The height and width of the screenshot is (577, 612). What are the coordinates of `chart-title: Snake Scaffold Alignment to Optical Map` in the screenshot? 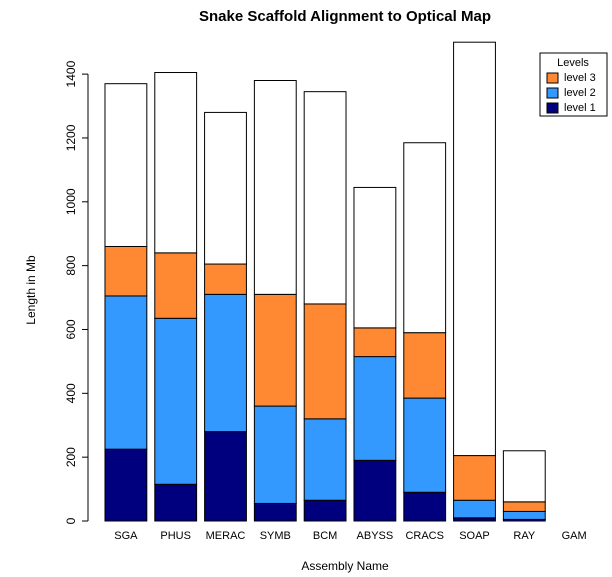 It's located at (345, 16).